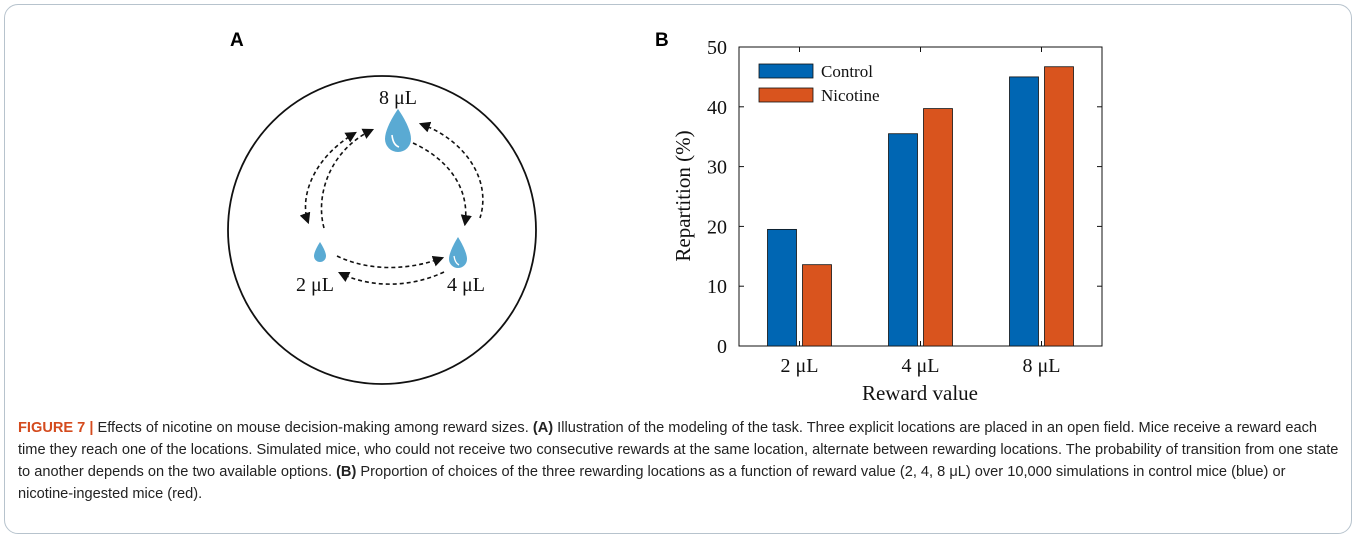 Image resolution: width=1358 pixels, height=540 pixels. I want to click on panel-a-letter: A, so click(237, 40).